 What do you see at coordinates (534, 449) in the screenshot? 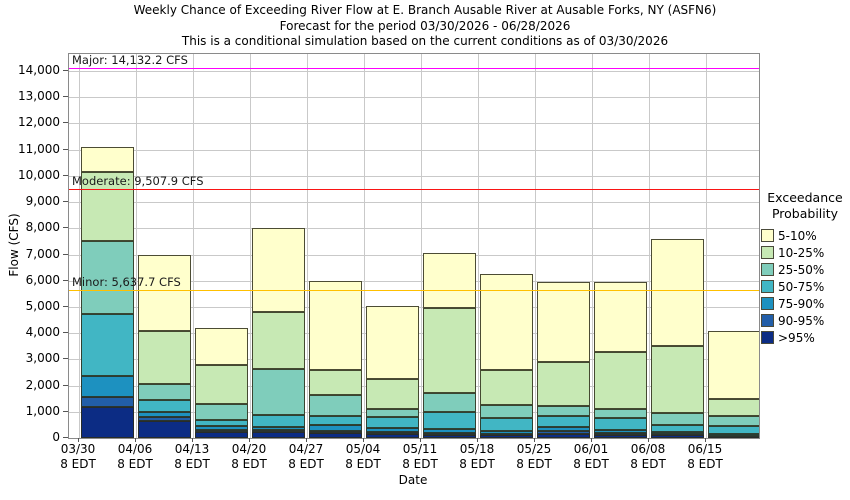
I see `x-tick-date: 05/25` at bounding box center [534, 449].